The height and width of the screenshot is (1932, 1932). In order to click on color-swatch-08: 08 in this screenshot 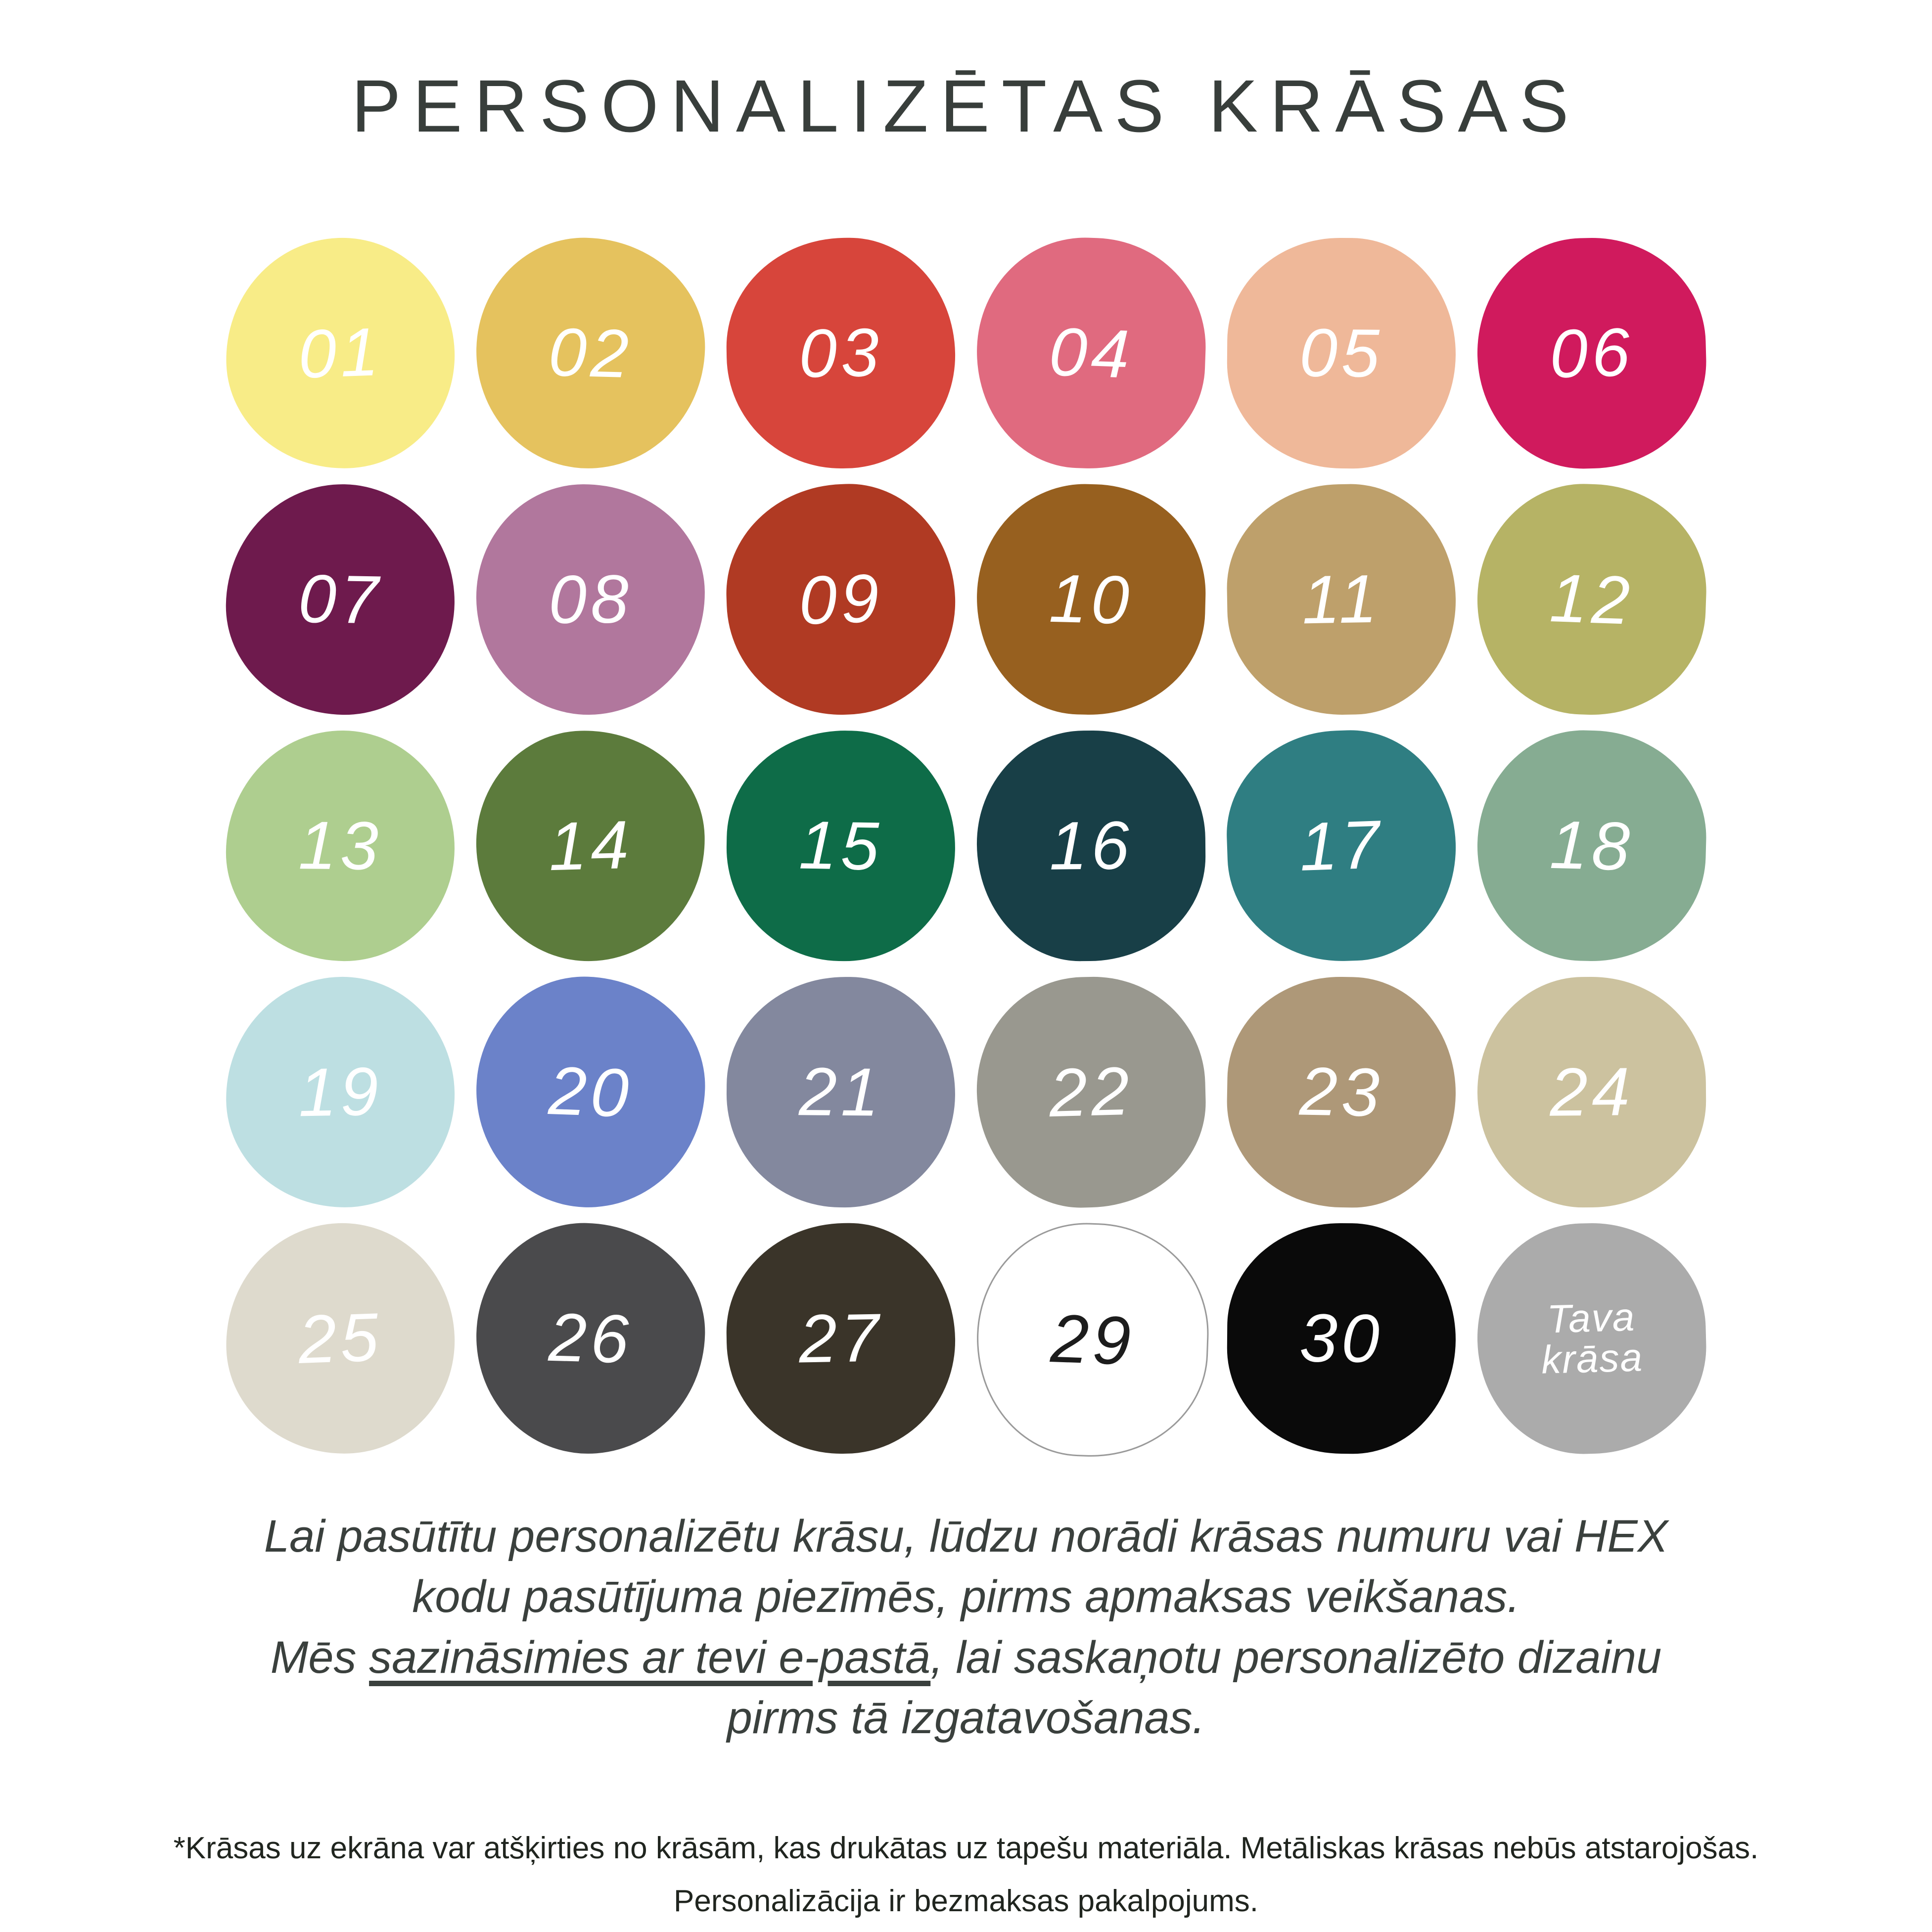, I will do `click(591, 599)`.